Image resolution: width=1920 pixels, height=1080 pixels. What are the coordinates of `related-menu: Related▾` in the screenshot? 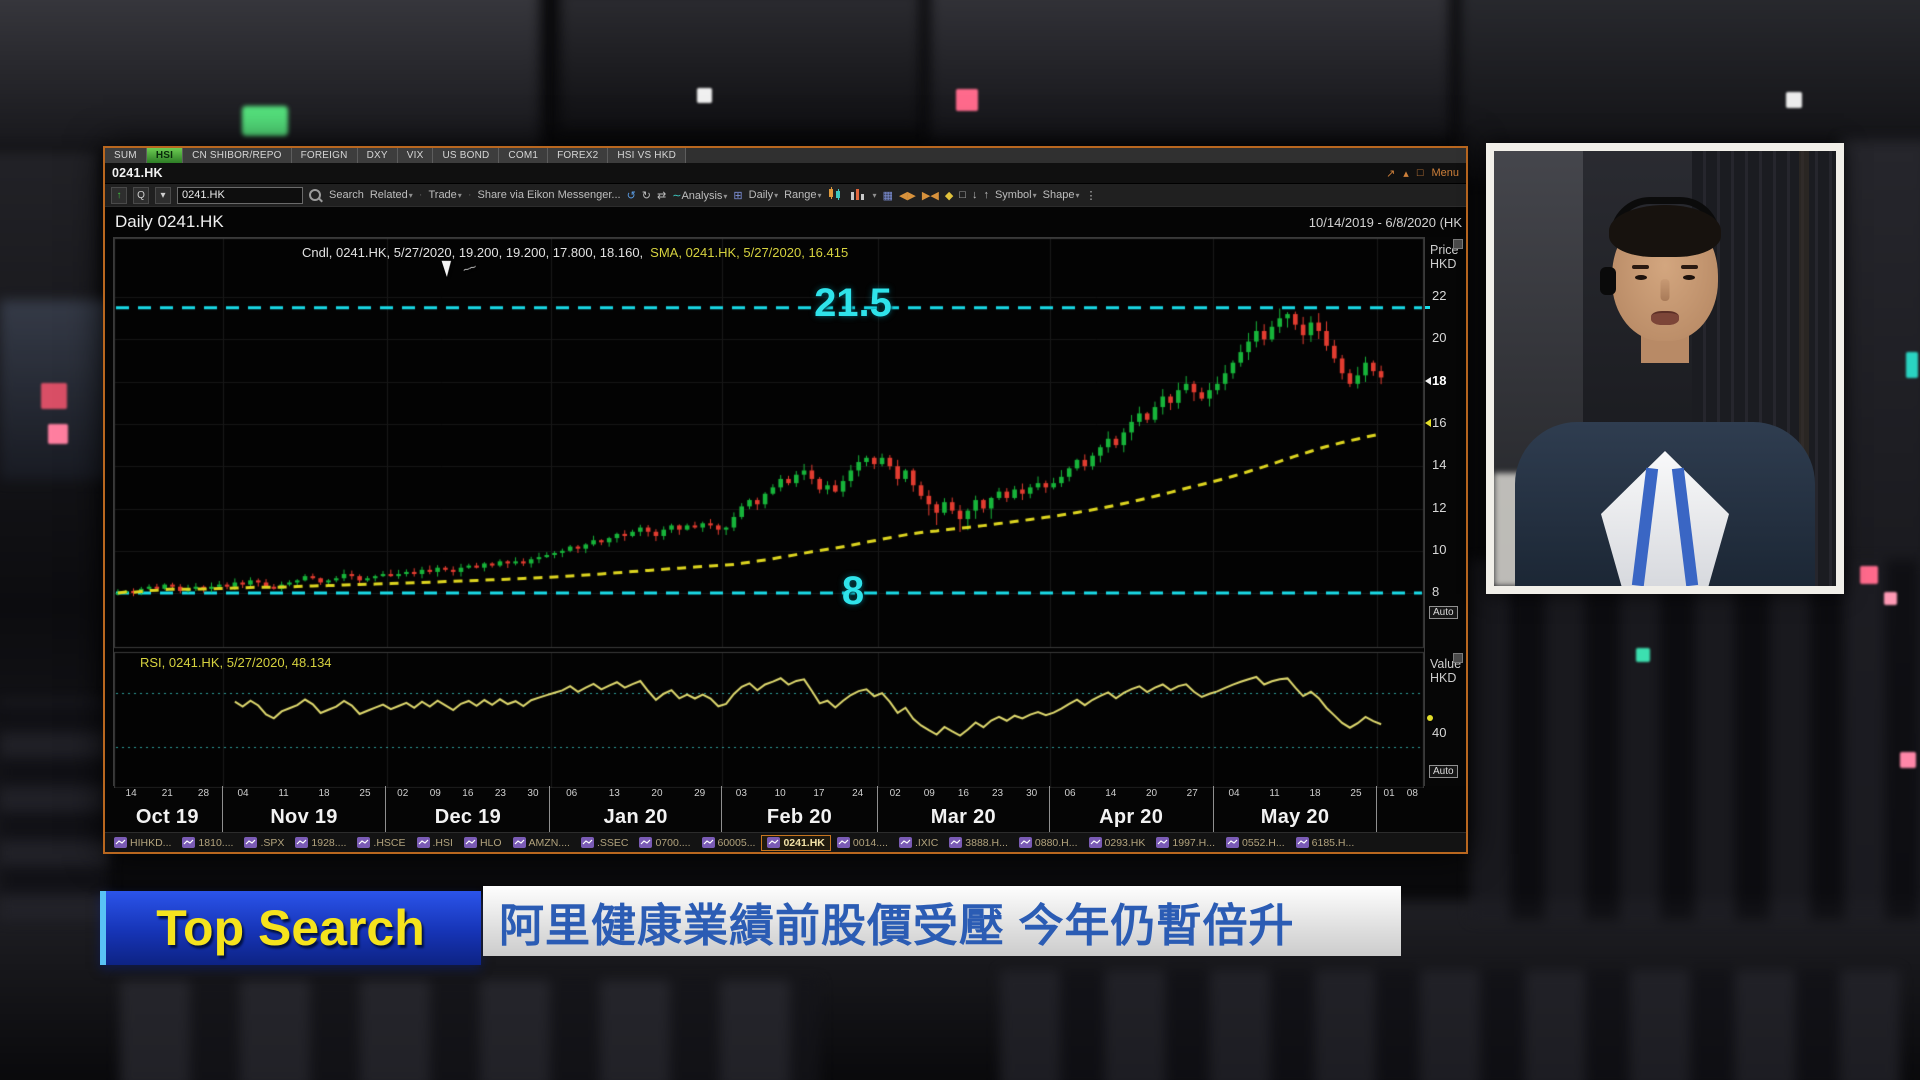 It's located at (391, 195).